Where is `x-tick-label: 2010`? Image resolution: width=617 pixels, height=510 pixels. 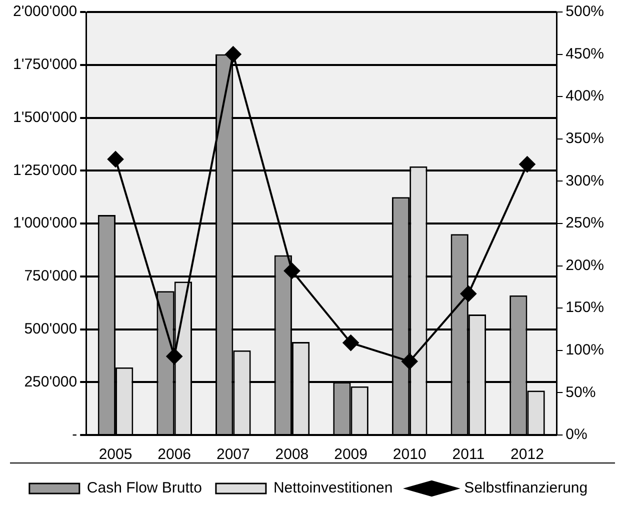
x-tick-label: 2010 is located at coordinates (409, 455).